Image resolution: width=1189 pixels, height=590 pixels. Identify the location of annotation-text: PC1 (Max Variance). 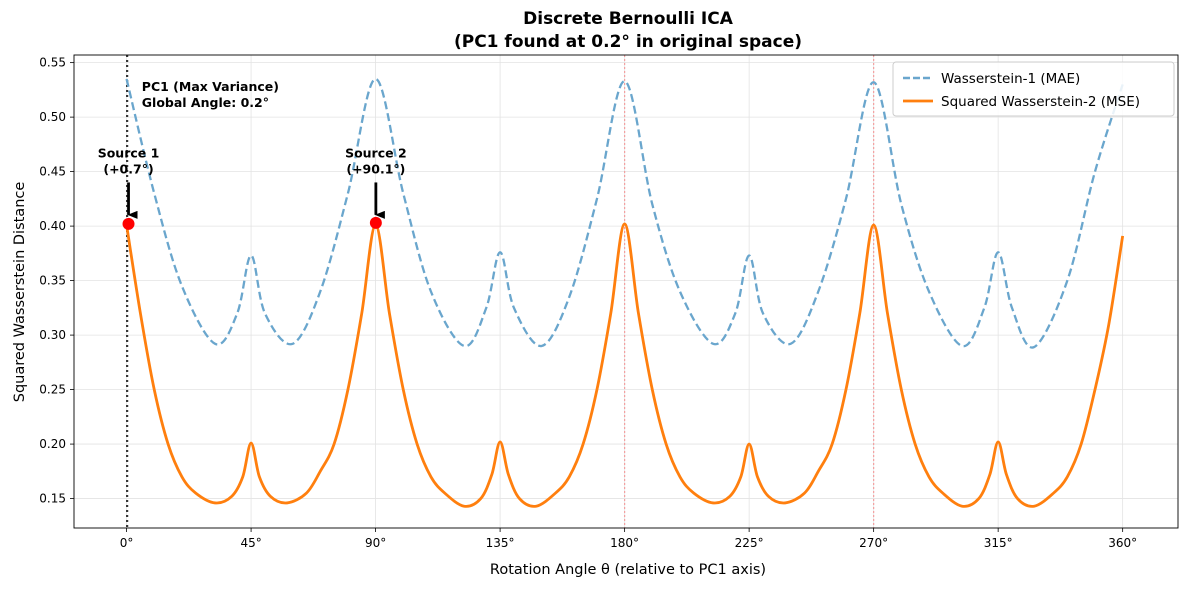
(210, 86).